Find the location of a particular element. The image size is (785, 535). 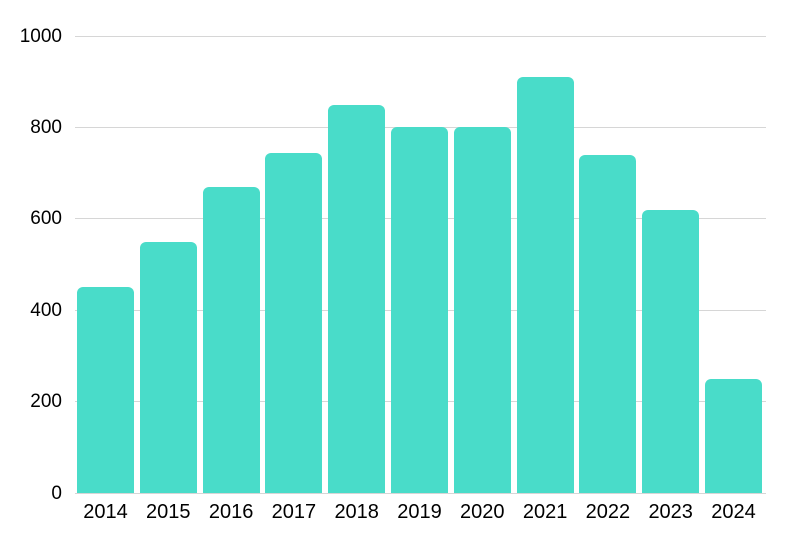

y-tick-label-600: 600 is located at coordinates (46, 219).